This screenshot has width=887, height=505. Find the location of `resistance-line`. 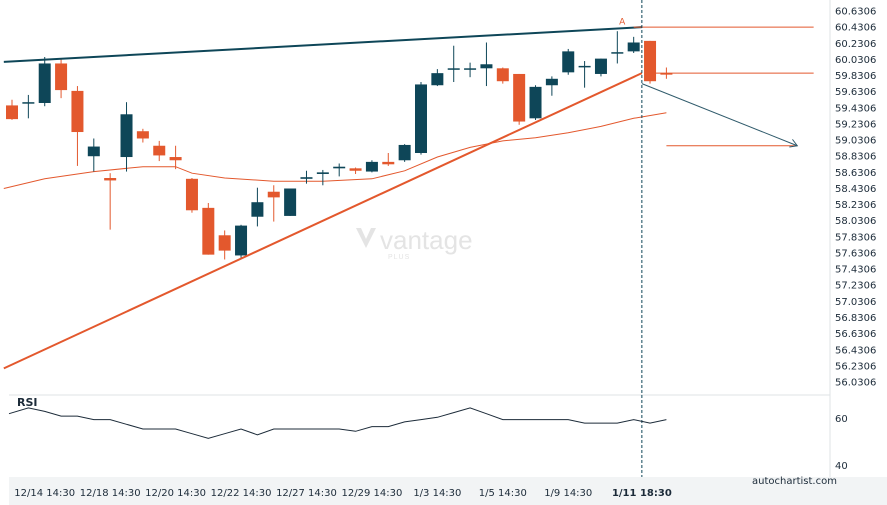

resistance-line is located at coordinates (322, 44).